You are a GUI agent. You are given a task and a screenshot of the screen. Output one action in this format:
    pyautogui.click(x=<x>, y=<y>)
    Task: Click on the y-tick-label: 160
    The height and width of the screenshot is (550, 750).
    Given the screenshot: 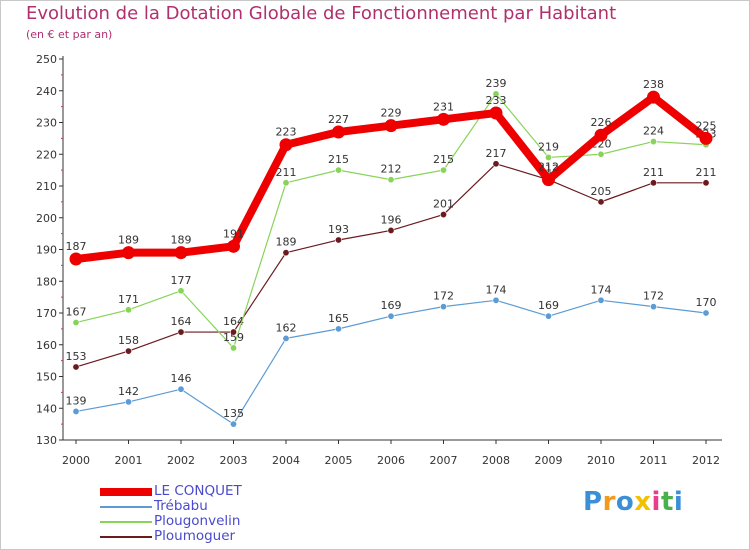 What is the action you would take?
    pyautogui.click(x=46, y=345)
    